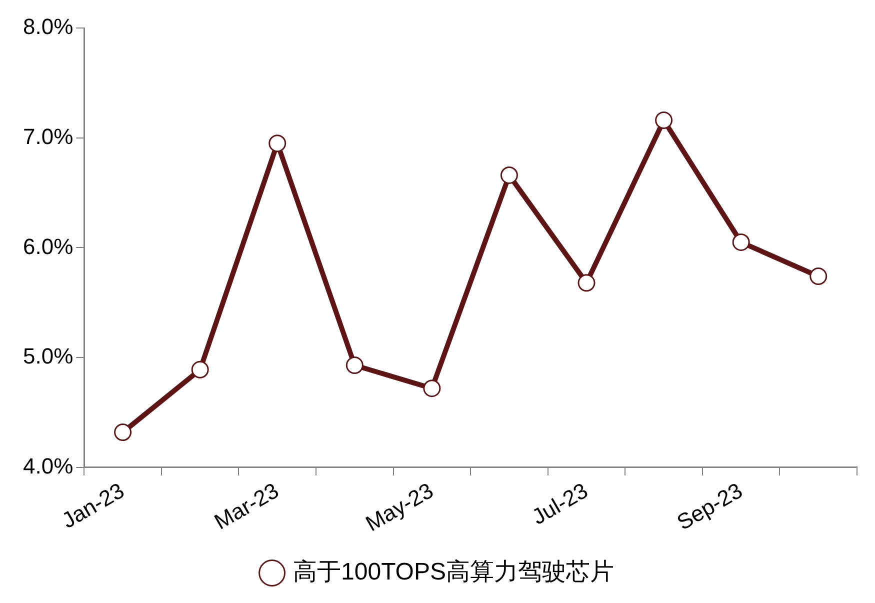  Describe the element at coordinates (48, 246) in the screenshot. I see `y-tick-label: 6.0%` at that location.